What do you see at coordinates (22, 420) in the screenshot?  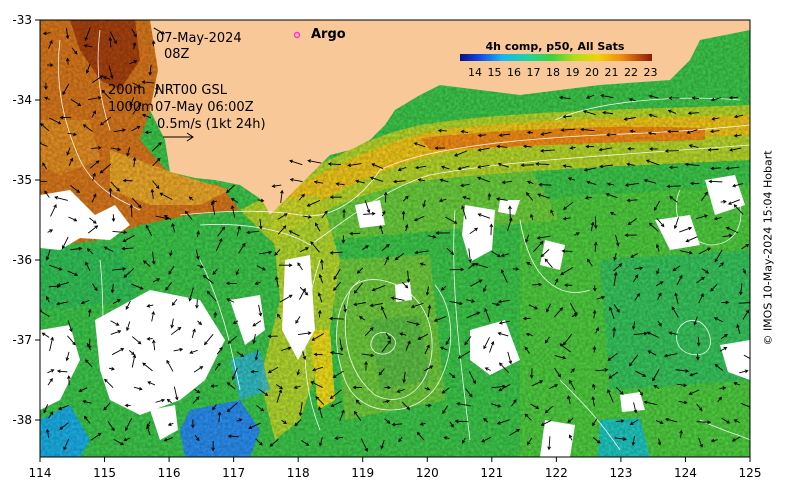 I see `y-tick-label: -38` at bounding box center [22, 420].